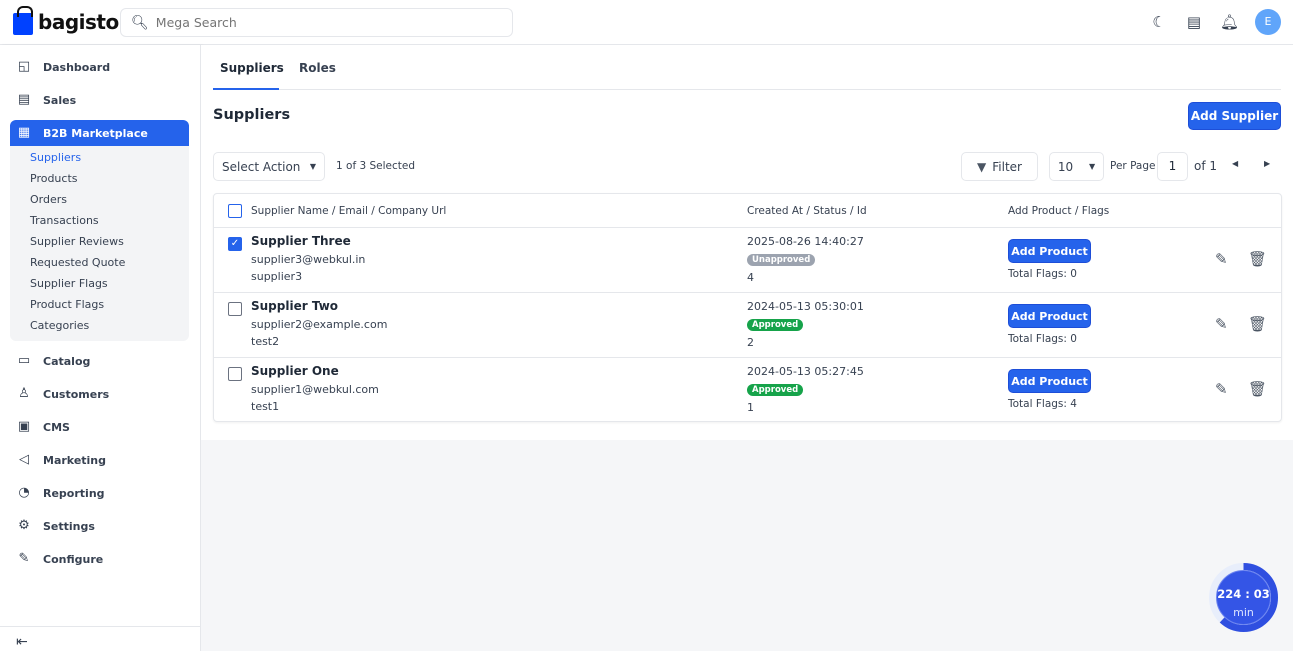 The image size is (1293, 651). What do you see at coordinates (1206, 166) in the screenshot?
I see `page-total: of 1` at bounding box center [1206, 166].